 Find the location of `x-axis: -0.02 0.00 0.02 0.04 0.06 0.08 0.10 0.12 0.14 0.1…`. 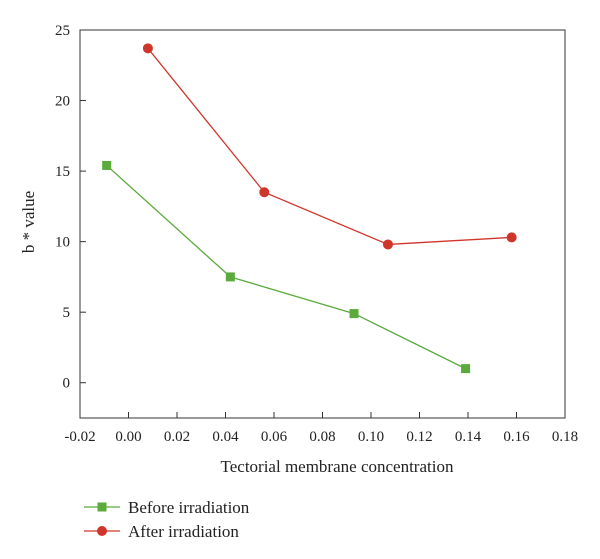

x-axis: -0.02 0.00 0.02 0.04 0.06 0.08 0.10 0.12 0.14 0.1… is located at coordinates (321, 428).